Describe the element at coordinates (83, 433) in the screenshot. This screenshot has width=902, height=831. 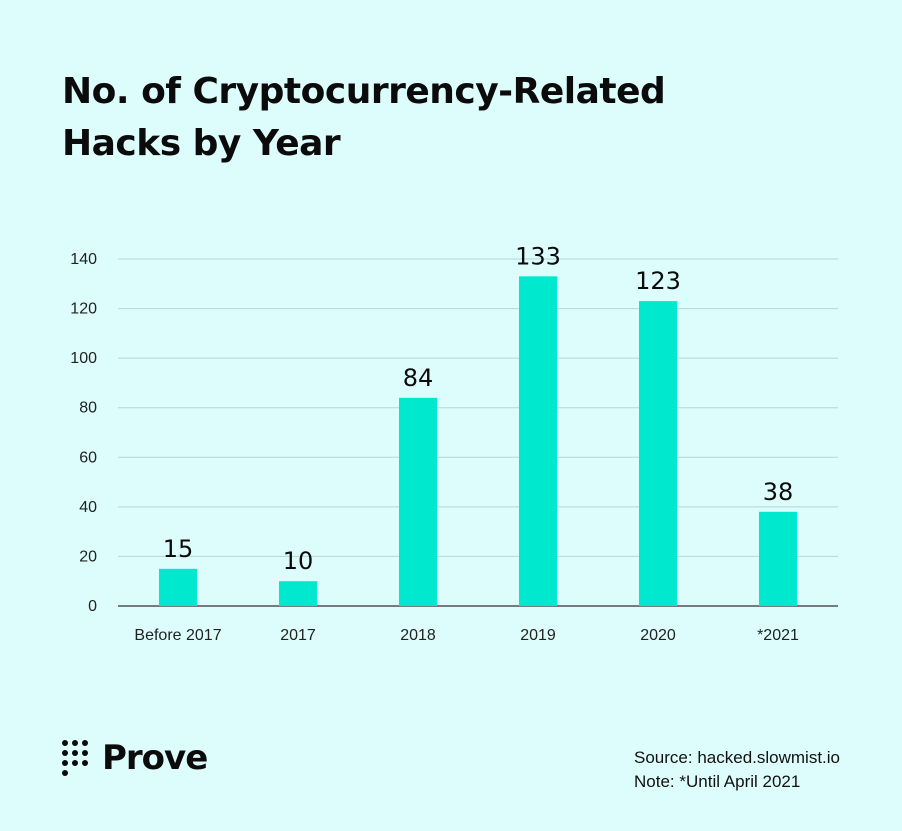
I see `y-axis-ticks: 0 20 40 60 80 100 120 140` at that location.